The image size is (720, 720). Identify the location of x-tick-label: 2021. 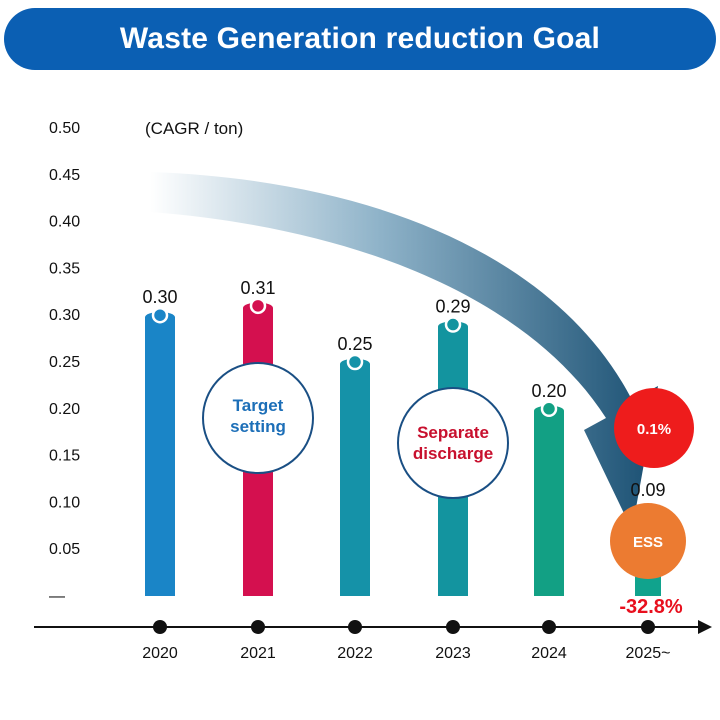
(258, 653).